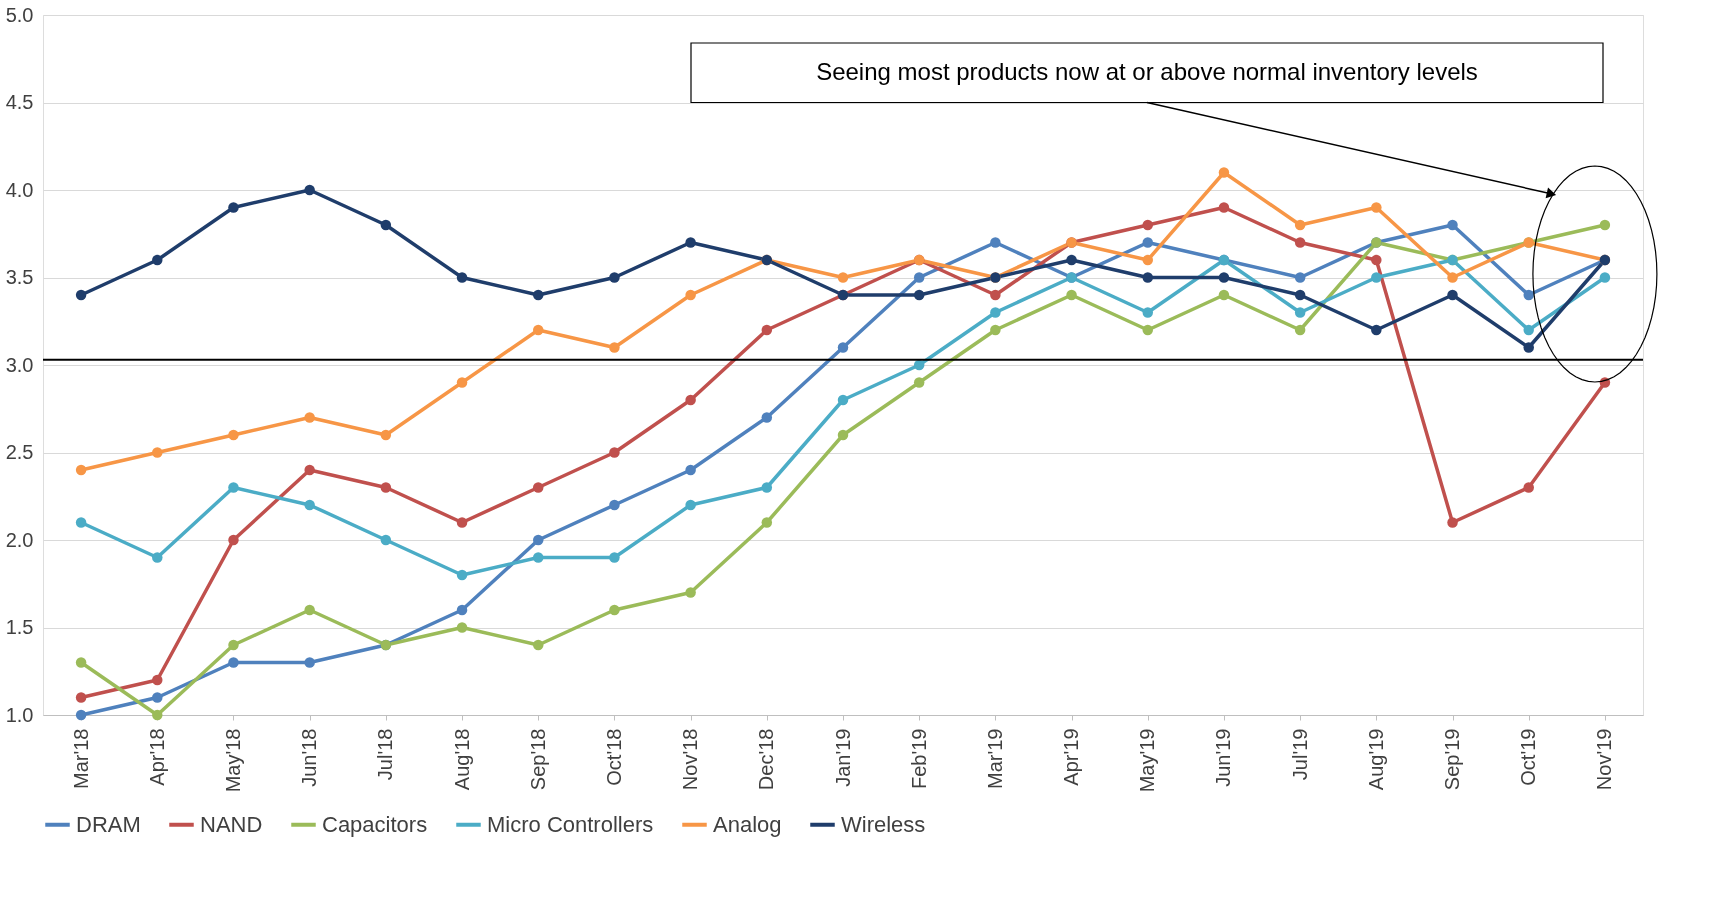 This screenshot has width=1711, height=911. I want to click on y-tick-label: 2.0, so click(19, 539).